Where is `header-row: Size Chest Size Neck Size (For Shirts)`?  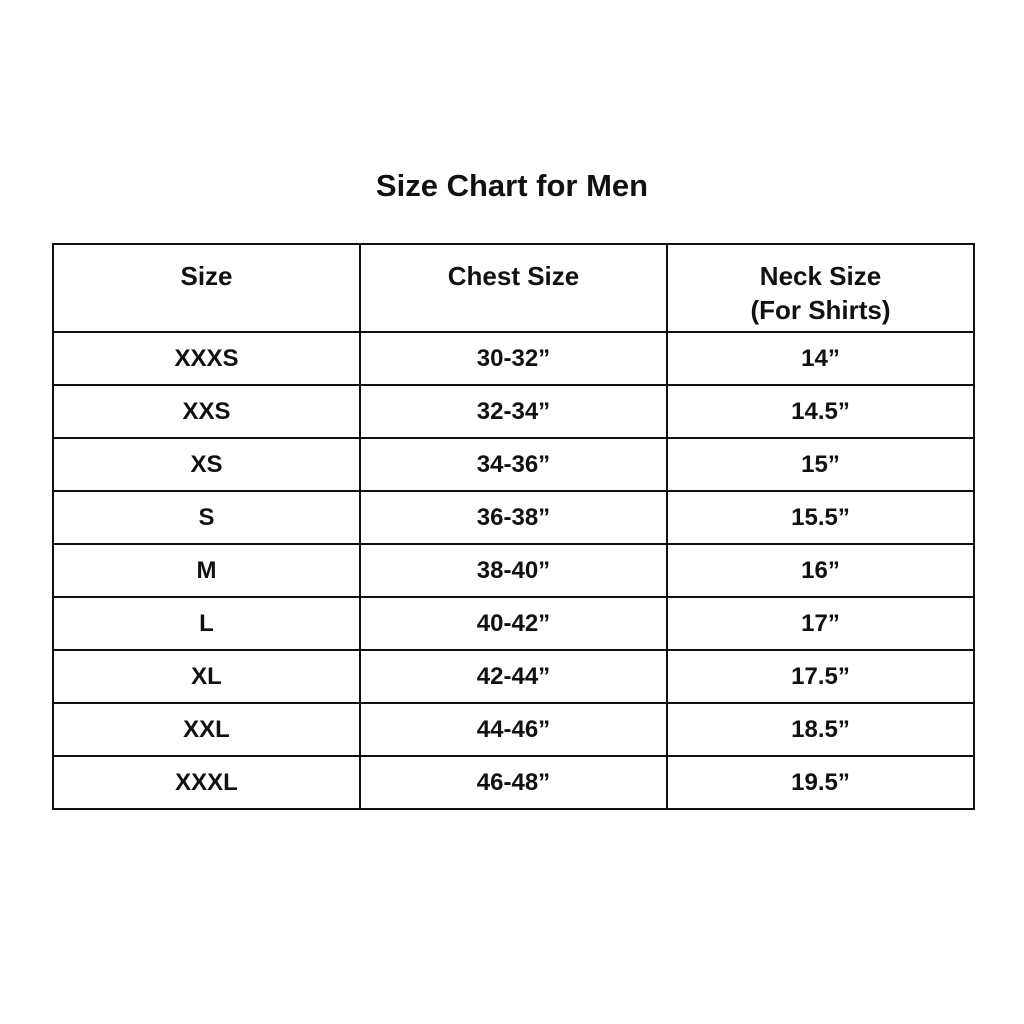
header-row: Size Chest Size Neck Size (For Shirts) is located at coordinates (513, 288).